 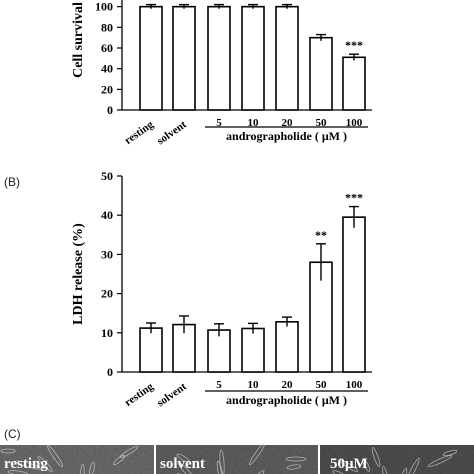 I want to click on micrograph-label: solvent, so click(x=182, y=464).